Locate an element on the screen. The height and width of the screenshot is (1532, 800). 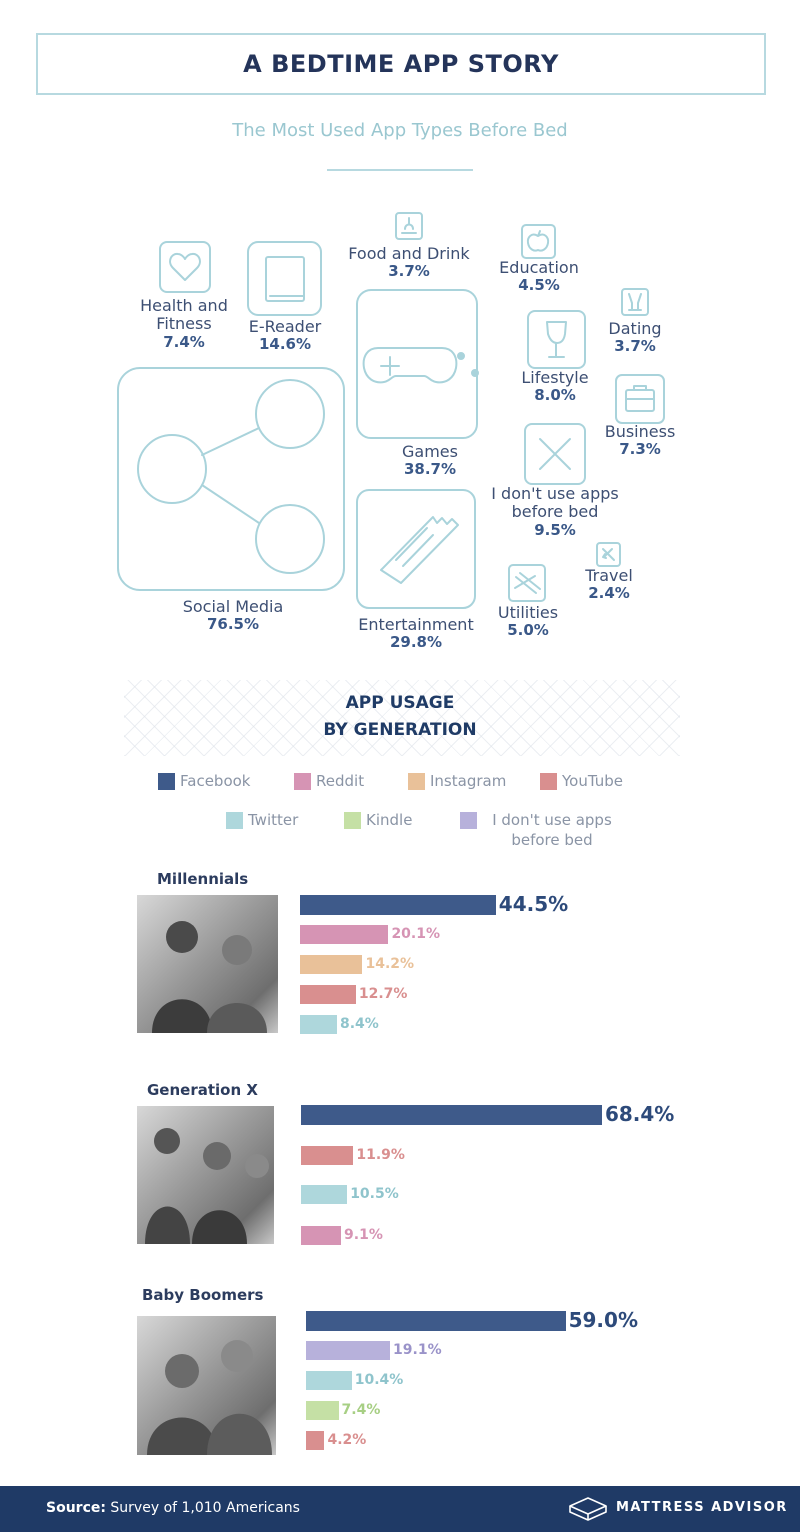
bar-boomers-twitter is located at coordinates (329, 1380).